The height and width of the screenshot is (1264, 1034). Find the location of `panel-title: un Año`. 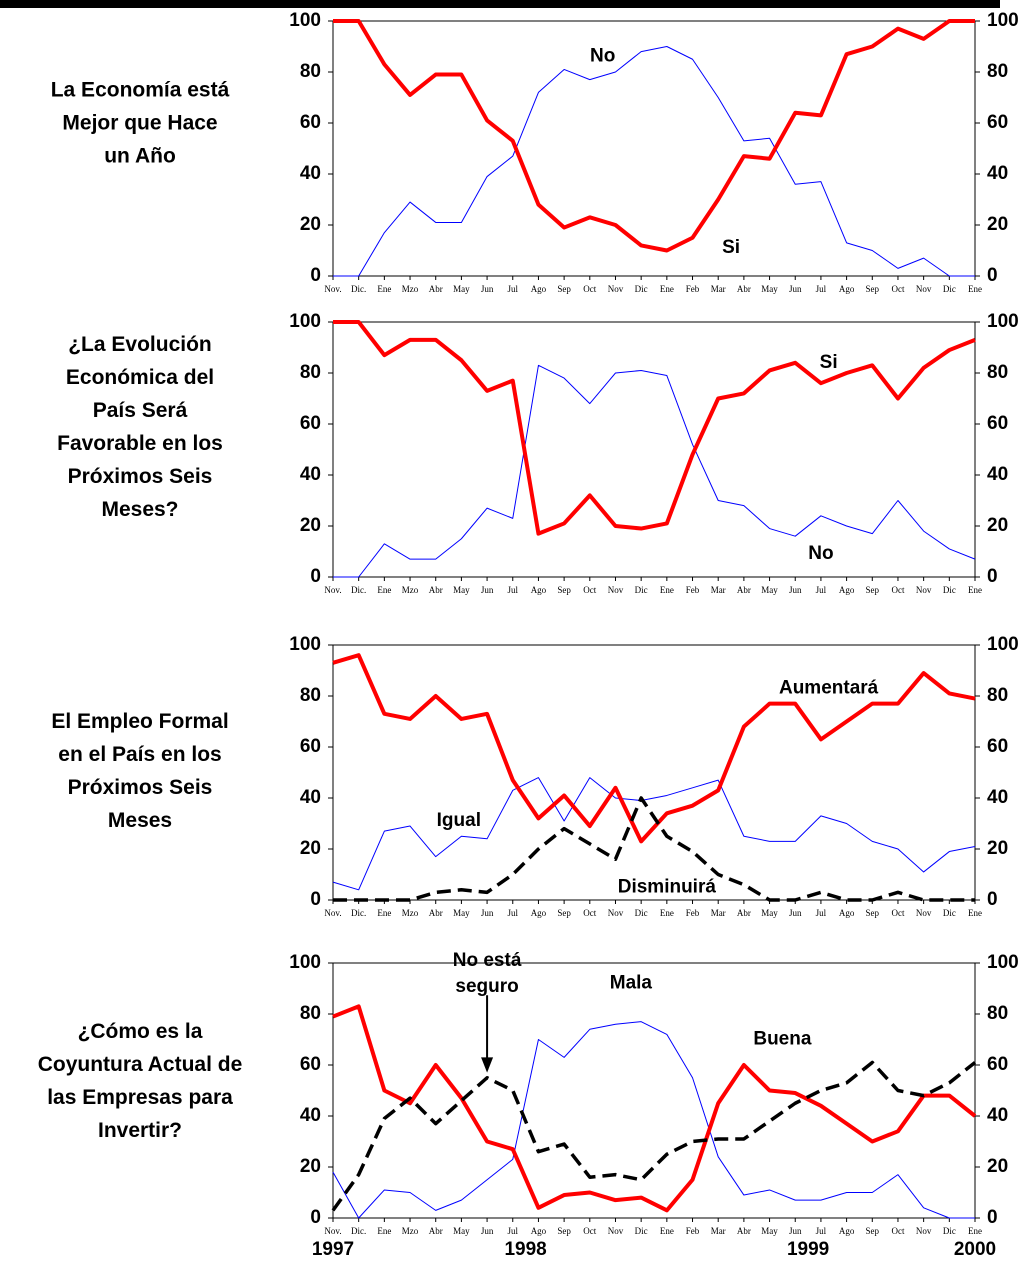

panel-title: un Año is located at coordinates (140, 156).